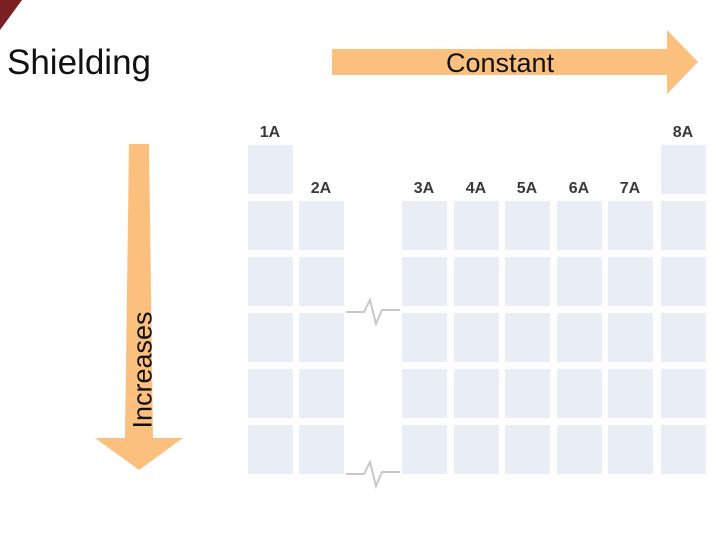 The height and width of the screenshot is (540, 720). What do you see at coordinates (270, 132) in the screenshot?
I see `group-label-1a: 1A` at bounding box center [270, 132].